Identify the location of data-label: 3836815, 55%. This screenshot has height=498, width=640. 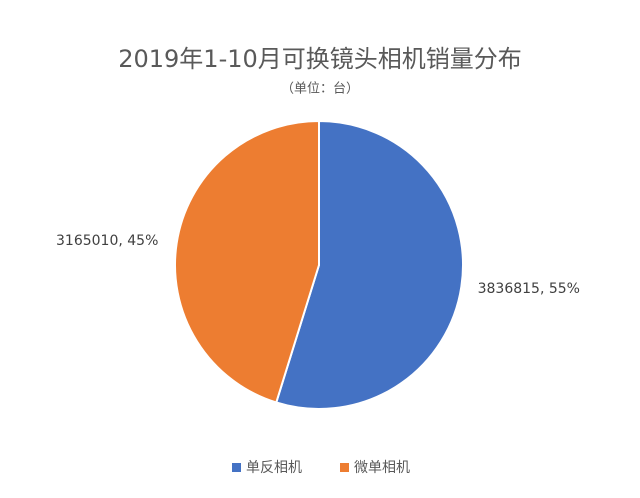
(529, 289).